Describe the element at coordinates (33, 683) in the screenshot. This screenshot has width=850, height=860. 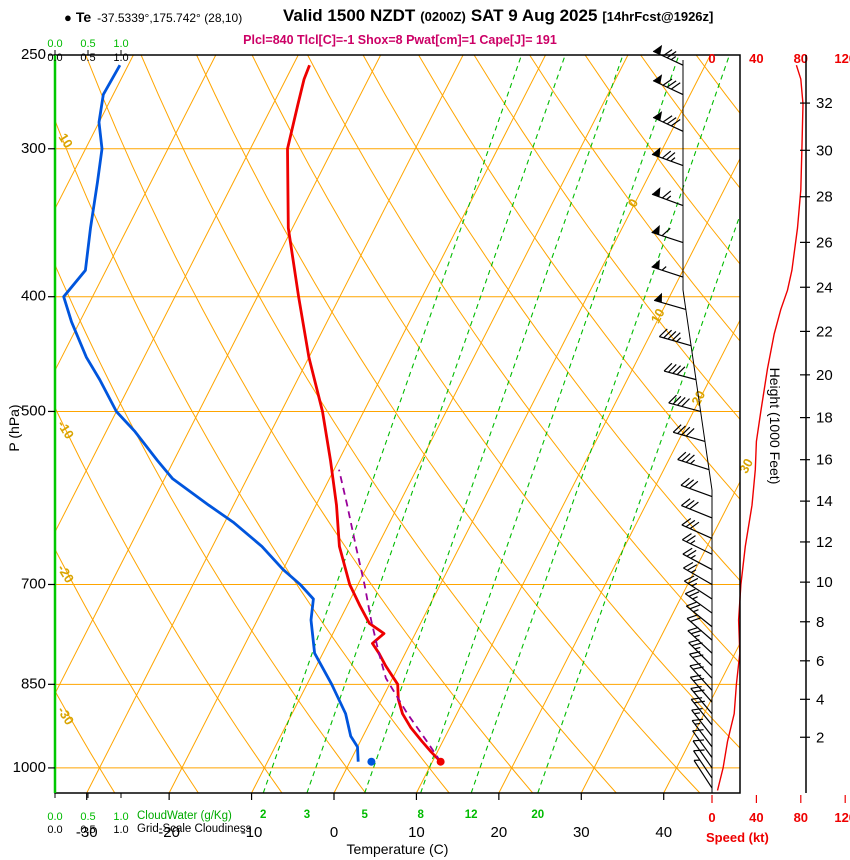
I see `svg-text: 850` at that location.